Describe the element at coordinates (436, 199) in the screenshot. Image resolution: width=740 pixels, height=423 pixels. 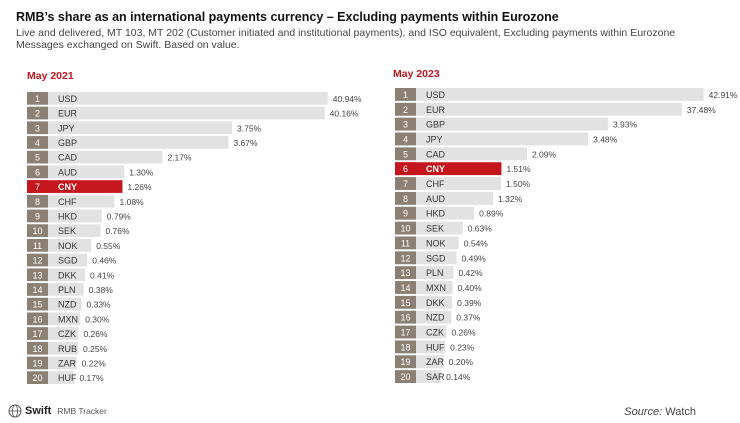
I see `may-2023-currency-label: AUD` at that location.